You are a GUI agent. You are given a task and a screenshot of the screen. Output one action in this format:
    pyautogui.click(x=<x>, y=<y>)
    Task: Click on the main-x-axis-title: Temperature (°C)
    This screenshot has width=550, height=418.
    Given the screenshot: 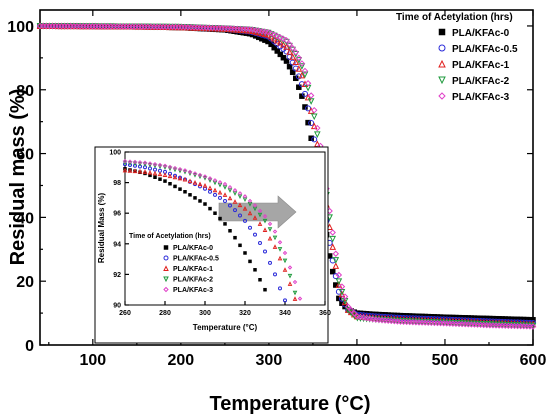 What is the action you would take?
    pyautogui.click(x=290, y=404)
    